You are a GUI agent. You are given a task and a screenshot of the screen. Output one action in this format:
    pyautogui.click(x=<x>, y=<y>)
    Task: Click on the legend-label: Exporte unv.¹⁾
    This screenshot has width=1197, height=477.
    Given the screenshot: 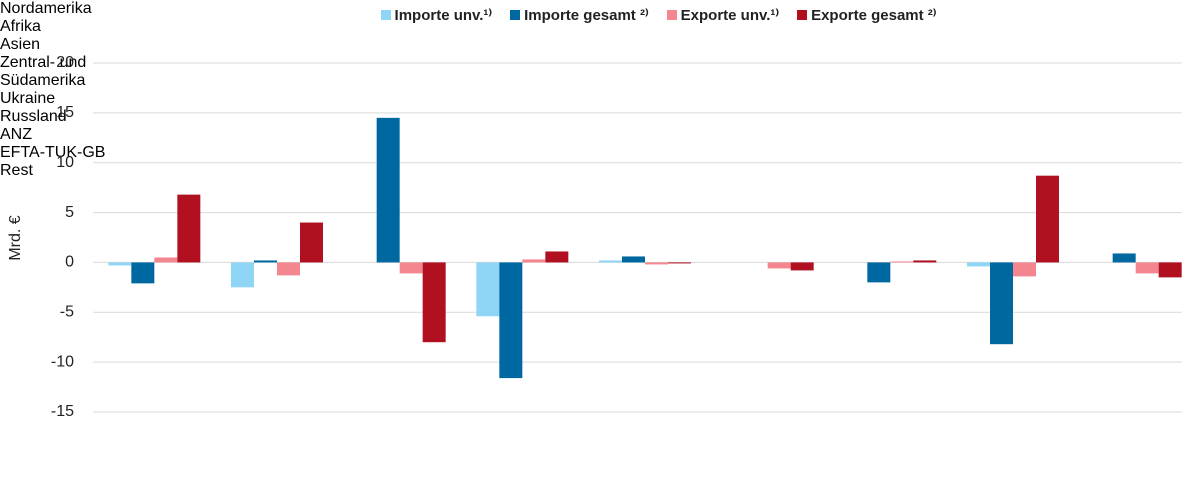 What is the action you would take?
    pyautogui.click(x=730, y=15)
    